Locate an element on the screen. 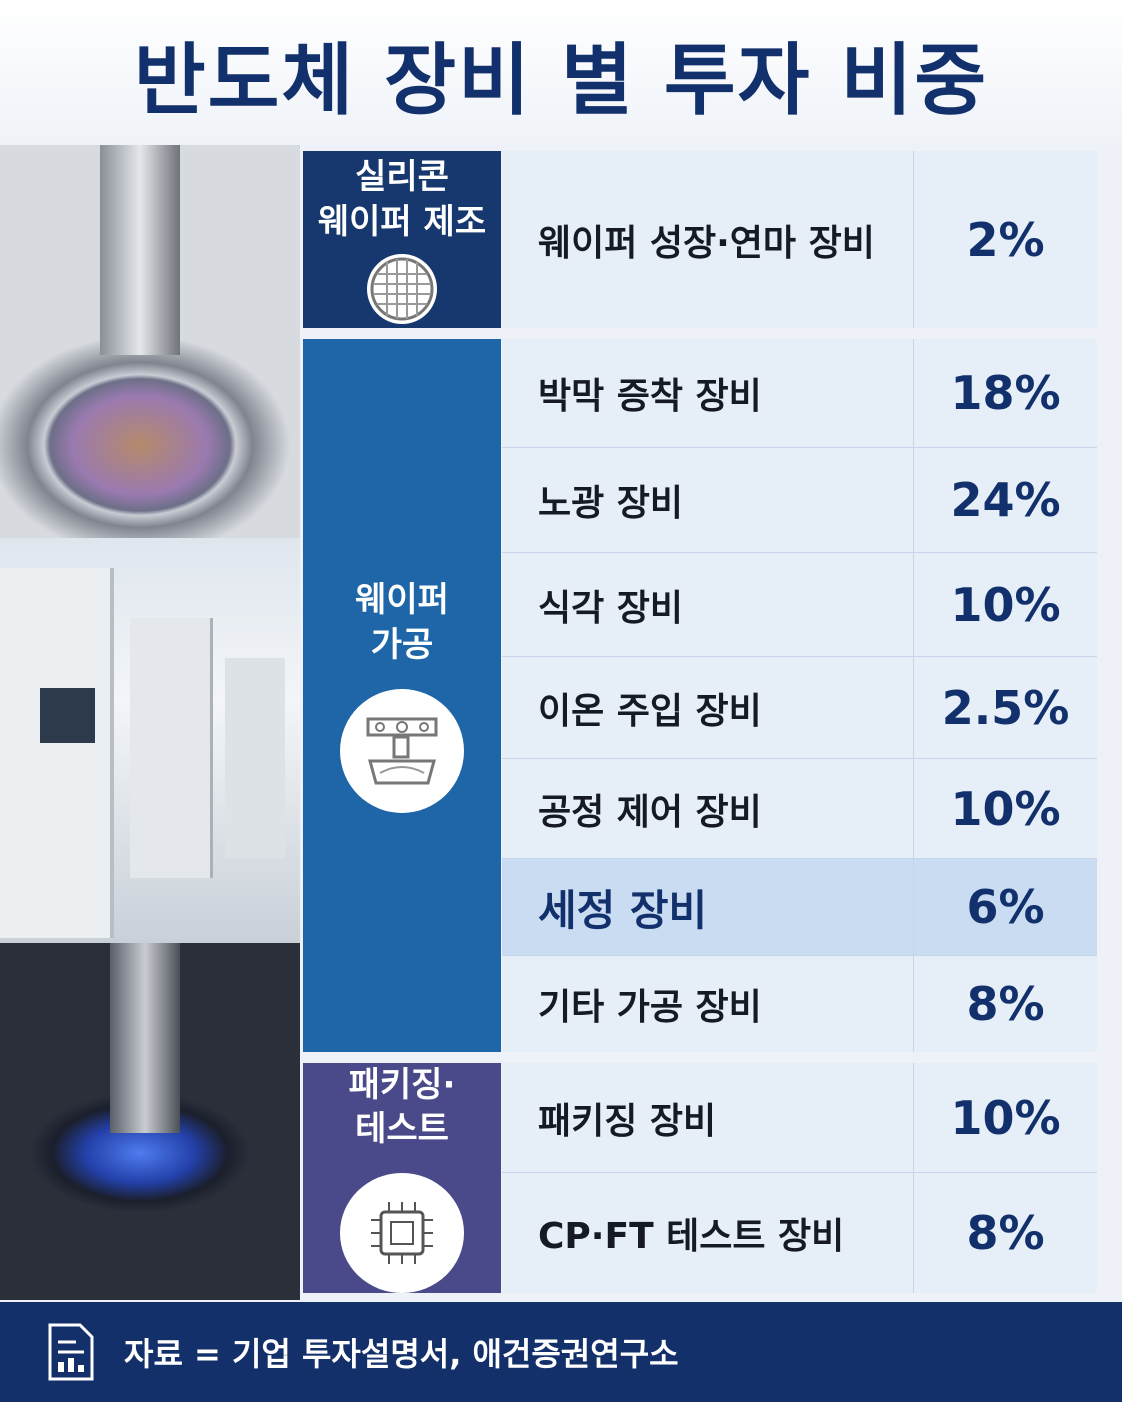 This screenshot has width=1122, height=1402. wafer-photo is located at coordinates (150, 341).